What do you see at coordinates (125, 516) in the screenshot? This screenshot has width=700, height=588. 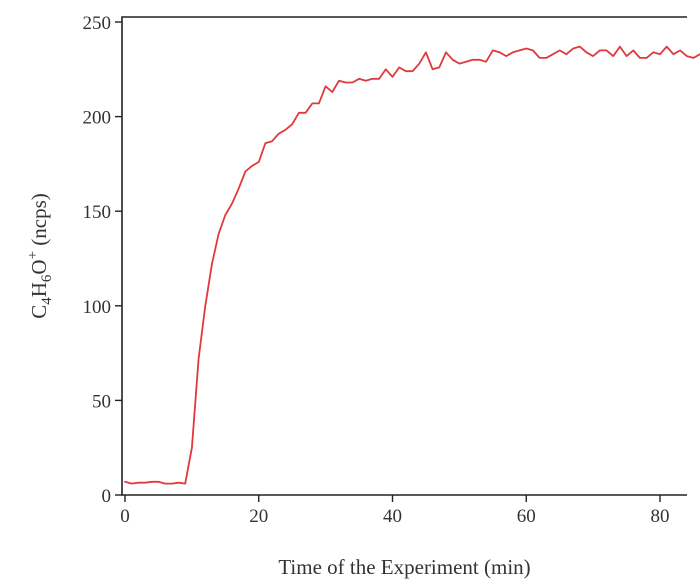 I see `x-tick-label: 0` at bounding box center [125, 516].